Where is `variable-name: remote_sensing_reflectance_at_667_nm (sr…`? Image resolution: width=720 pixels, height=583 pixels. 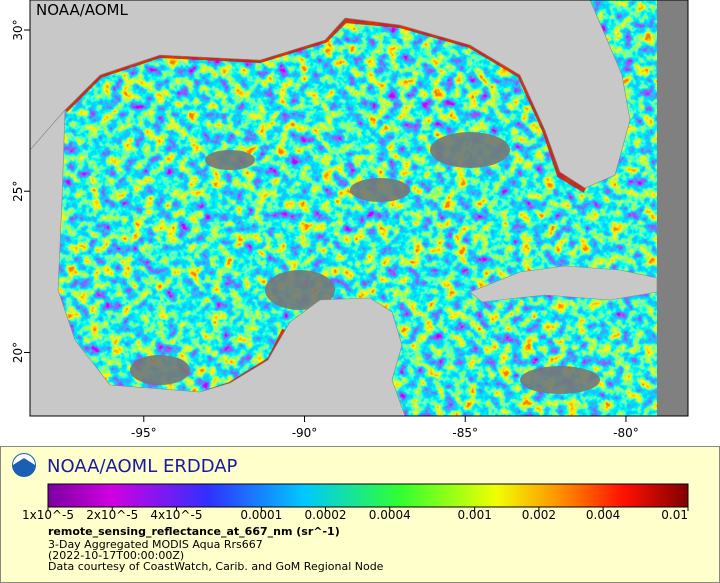
variable-name: remote_sensing_reflectance_at_667_nm (sr… is located at coordinates (194, 531).